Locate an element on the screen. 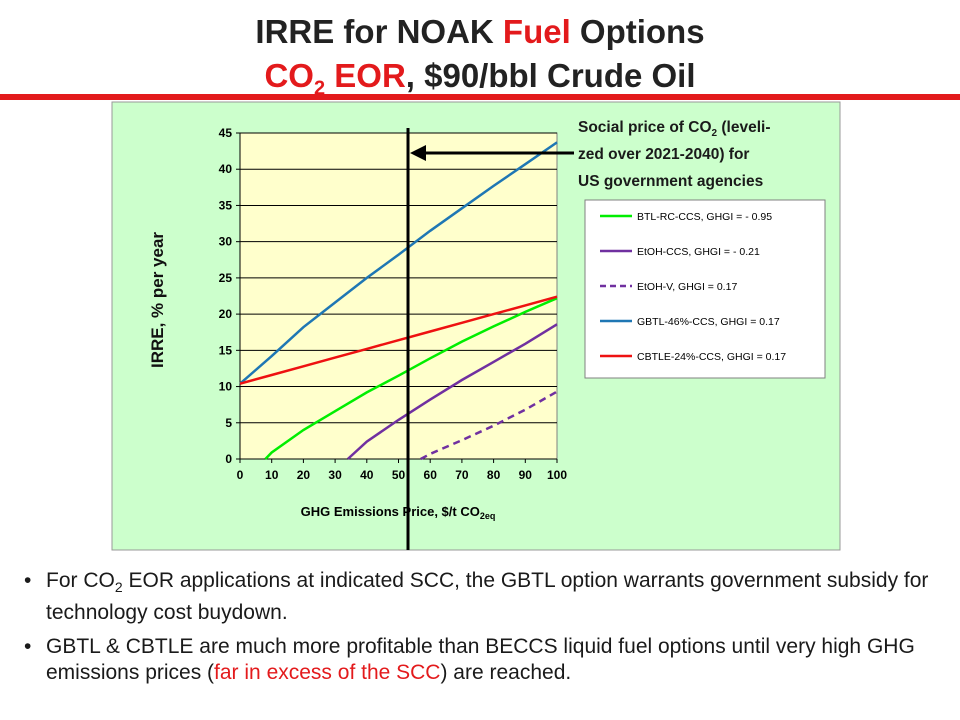 The width and height of the screenshot is (960, 720). annotation-line-2: zed over 2021-2040) for is located at coordinates (663, 154).